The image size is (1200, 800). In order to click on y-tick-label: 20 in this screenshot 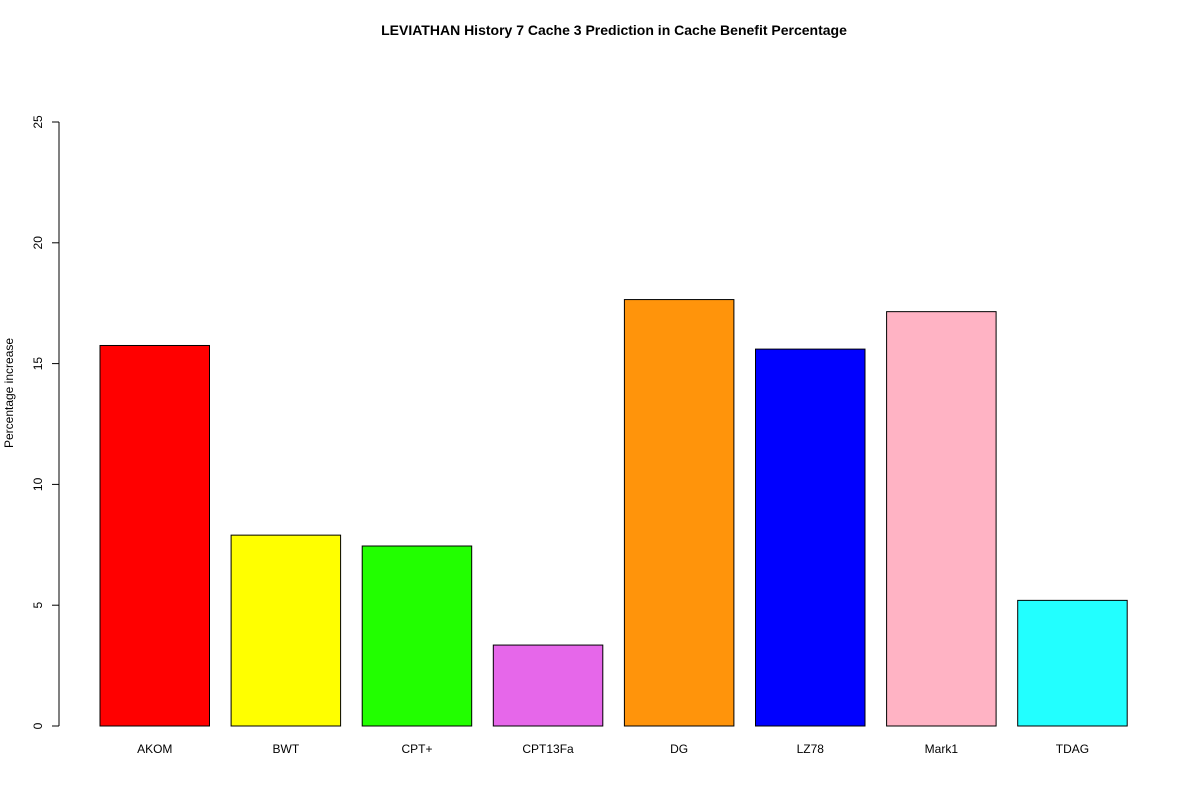, I will do `click(38, 243)`.